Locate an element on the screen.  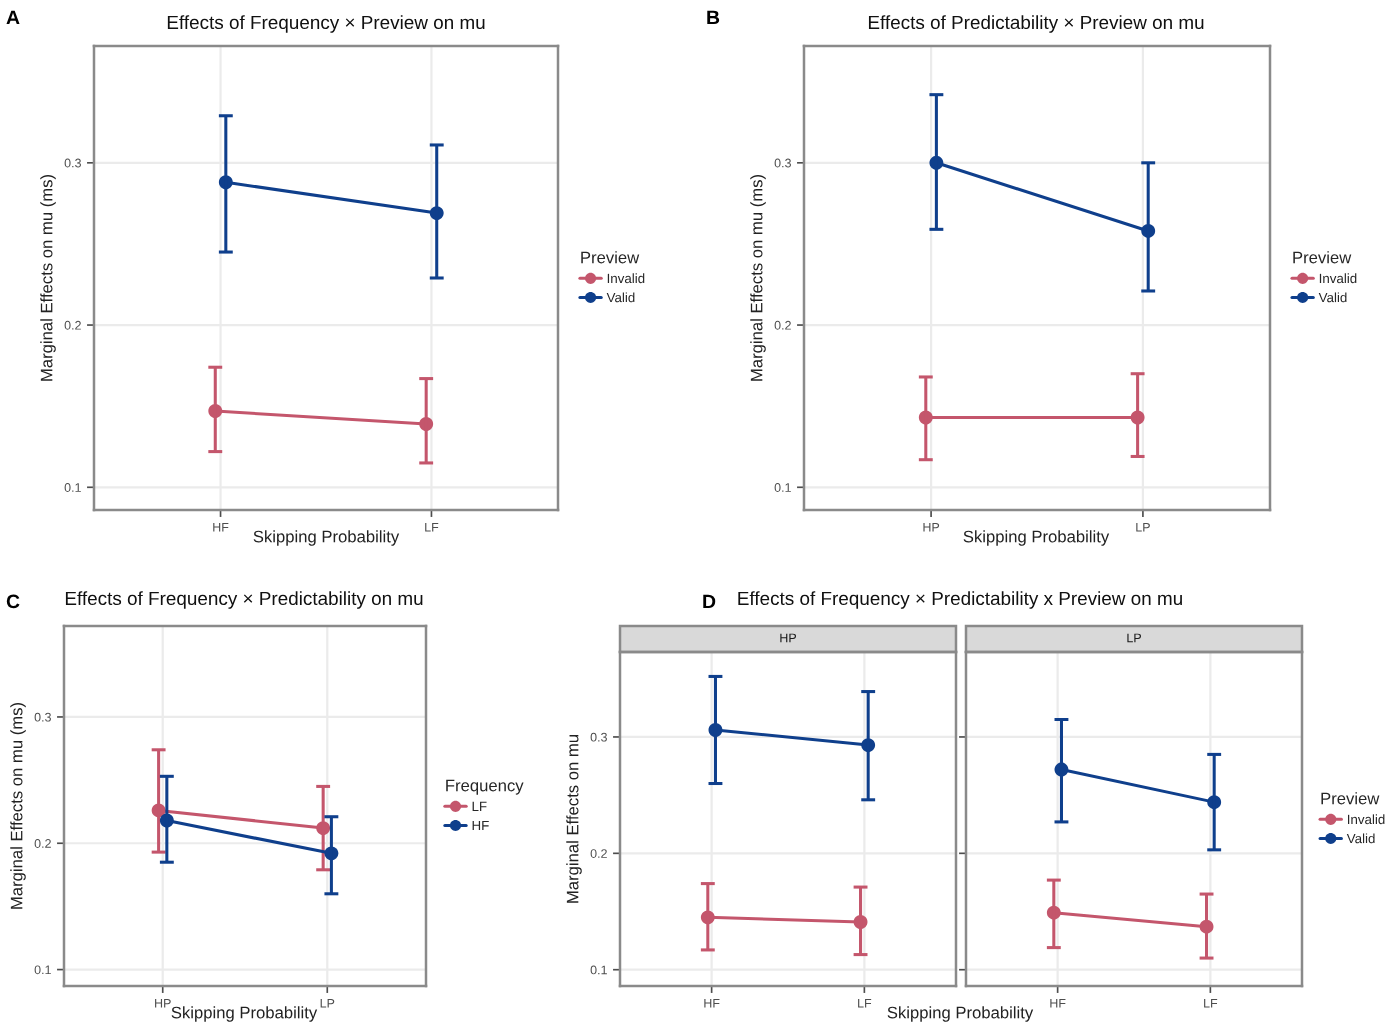
chart-title: Effects of Frequency × Predictability on mu is located at coordinates (244, 600).